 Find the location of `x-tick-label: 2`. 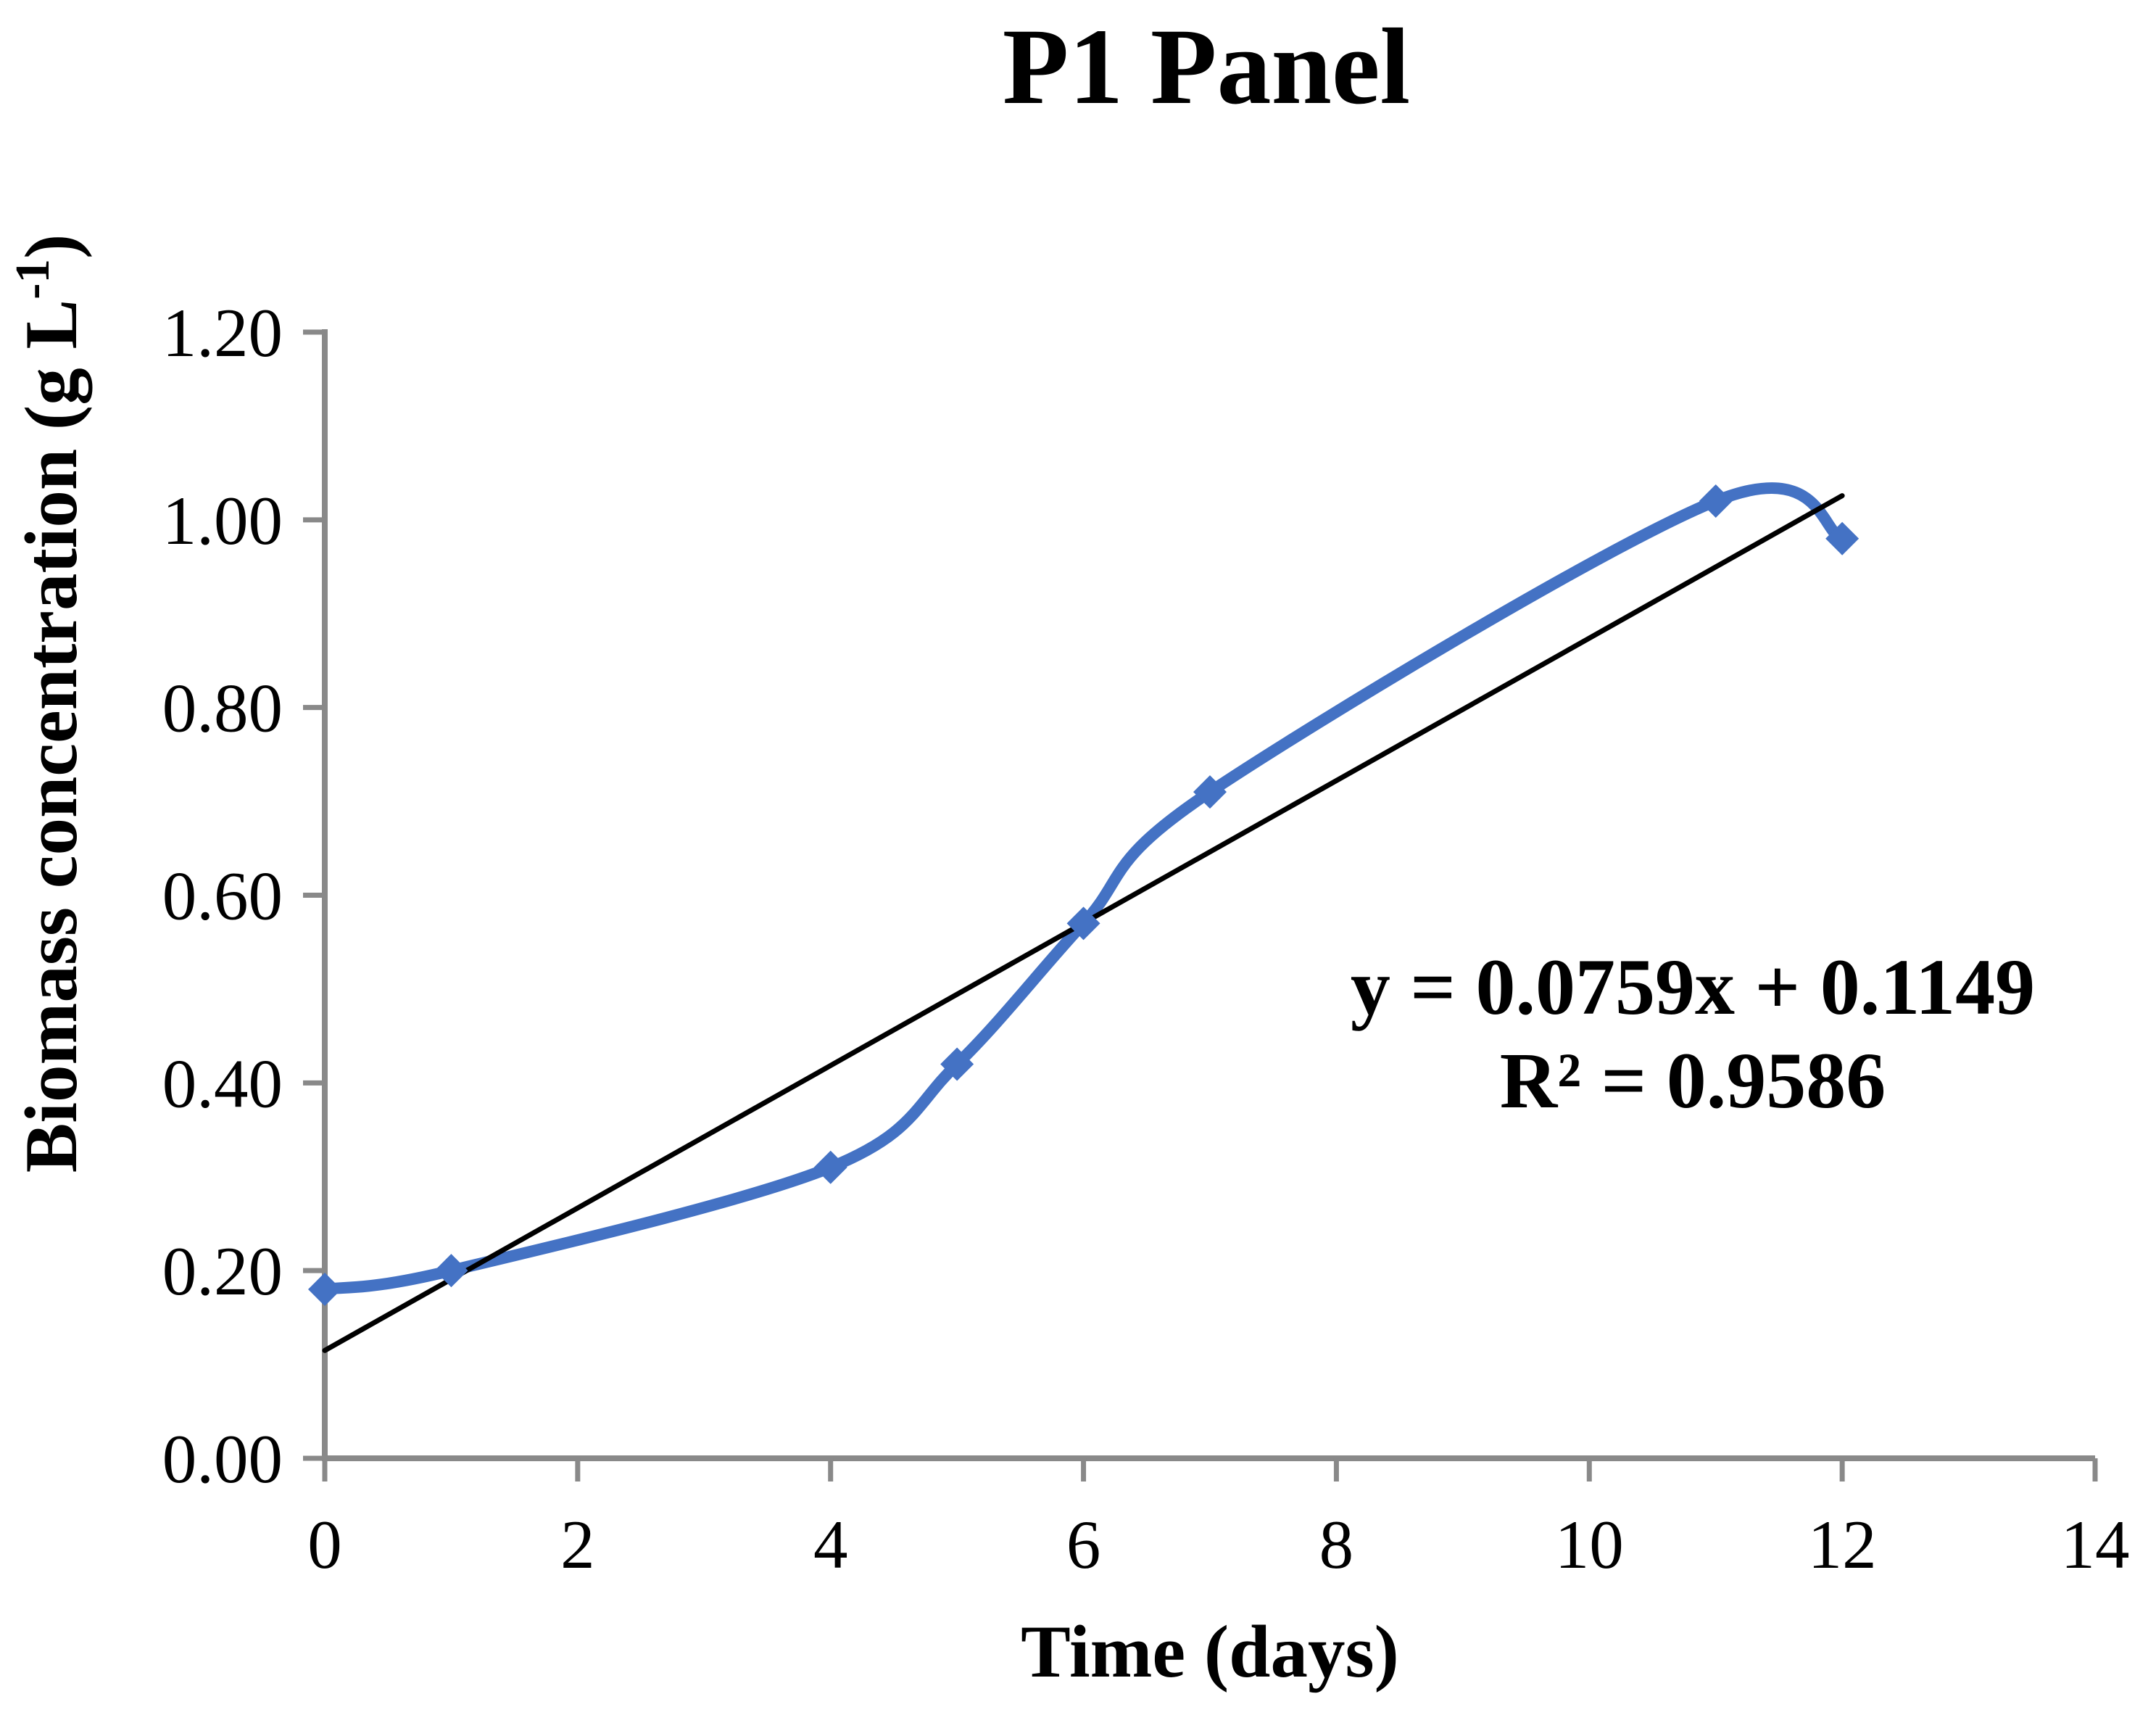

x-tick-label: 2 is located at coordinates (577, 1544).